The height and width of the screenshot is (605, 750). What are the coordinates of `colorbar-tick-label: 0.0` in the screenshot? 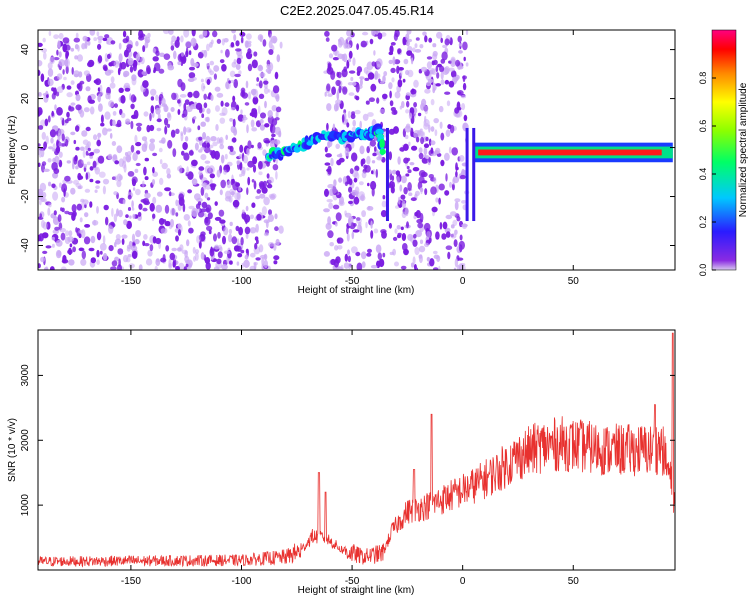 It's located at (703, 270).